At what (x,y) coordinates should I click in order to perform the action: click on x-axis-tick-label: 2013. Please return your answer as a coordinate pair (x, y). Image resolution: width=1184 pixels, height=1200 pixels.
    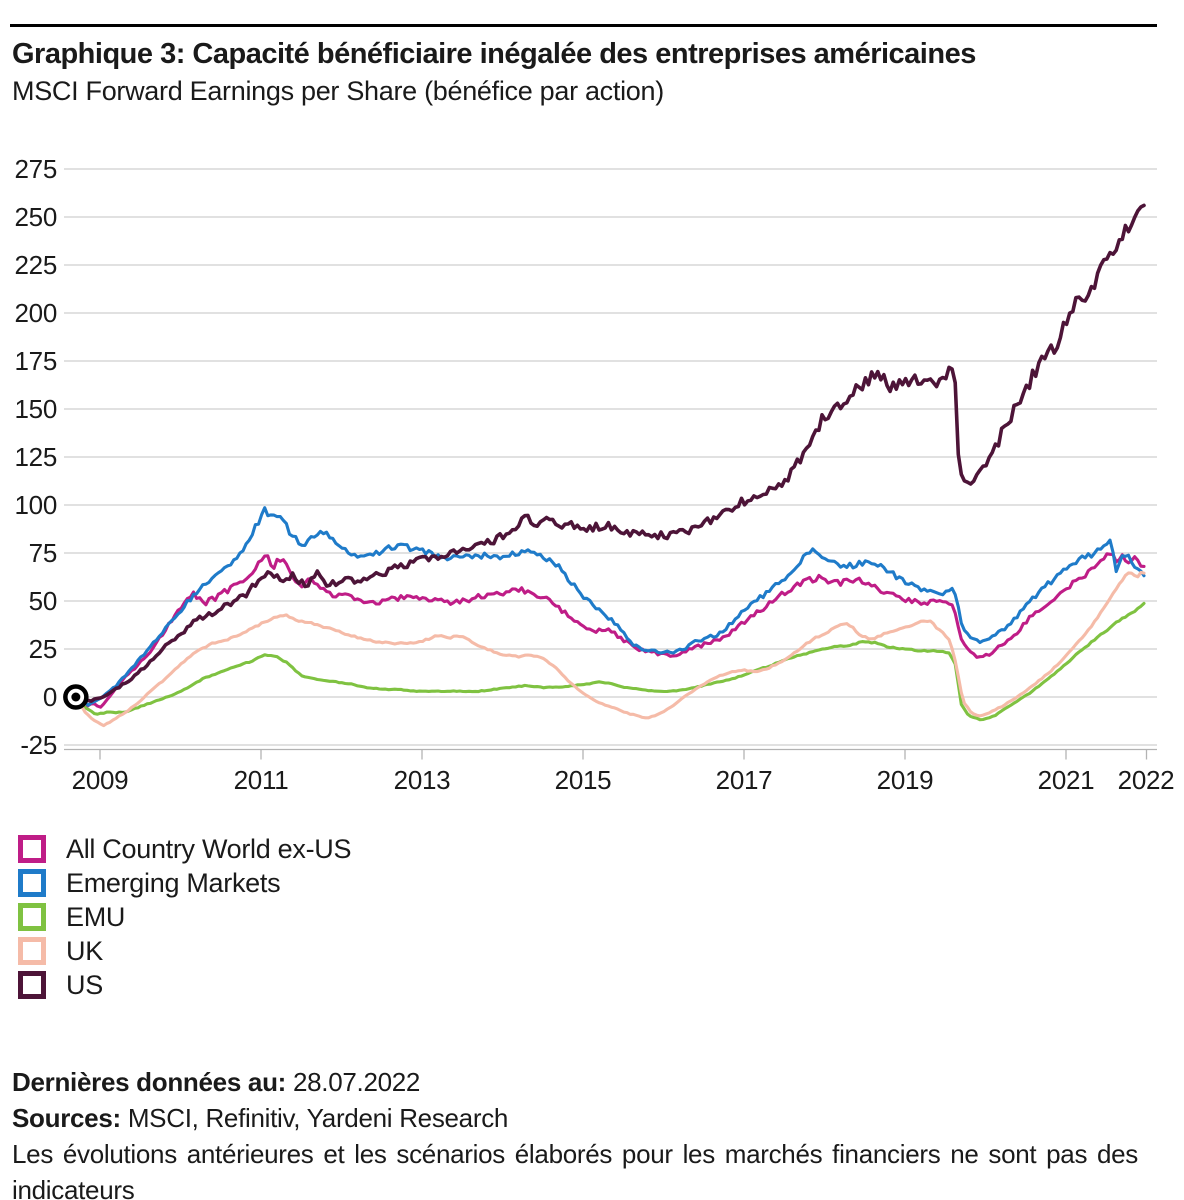
    Looking at the image, I should click on (422, 780).